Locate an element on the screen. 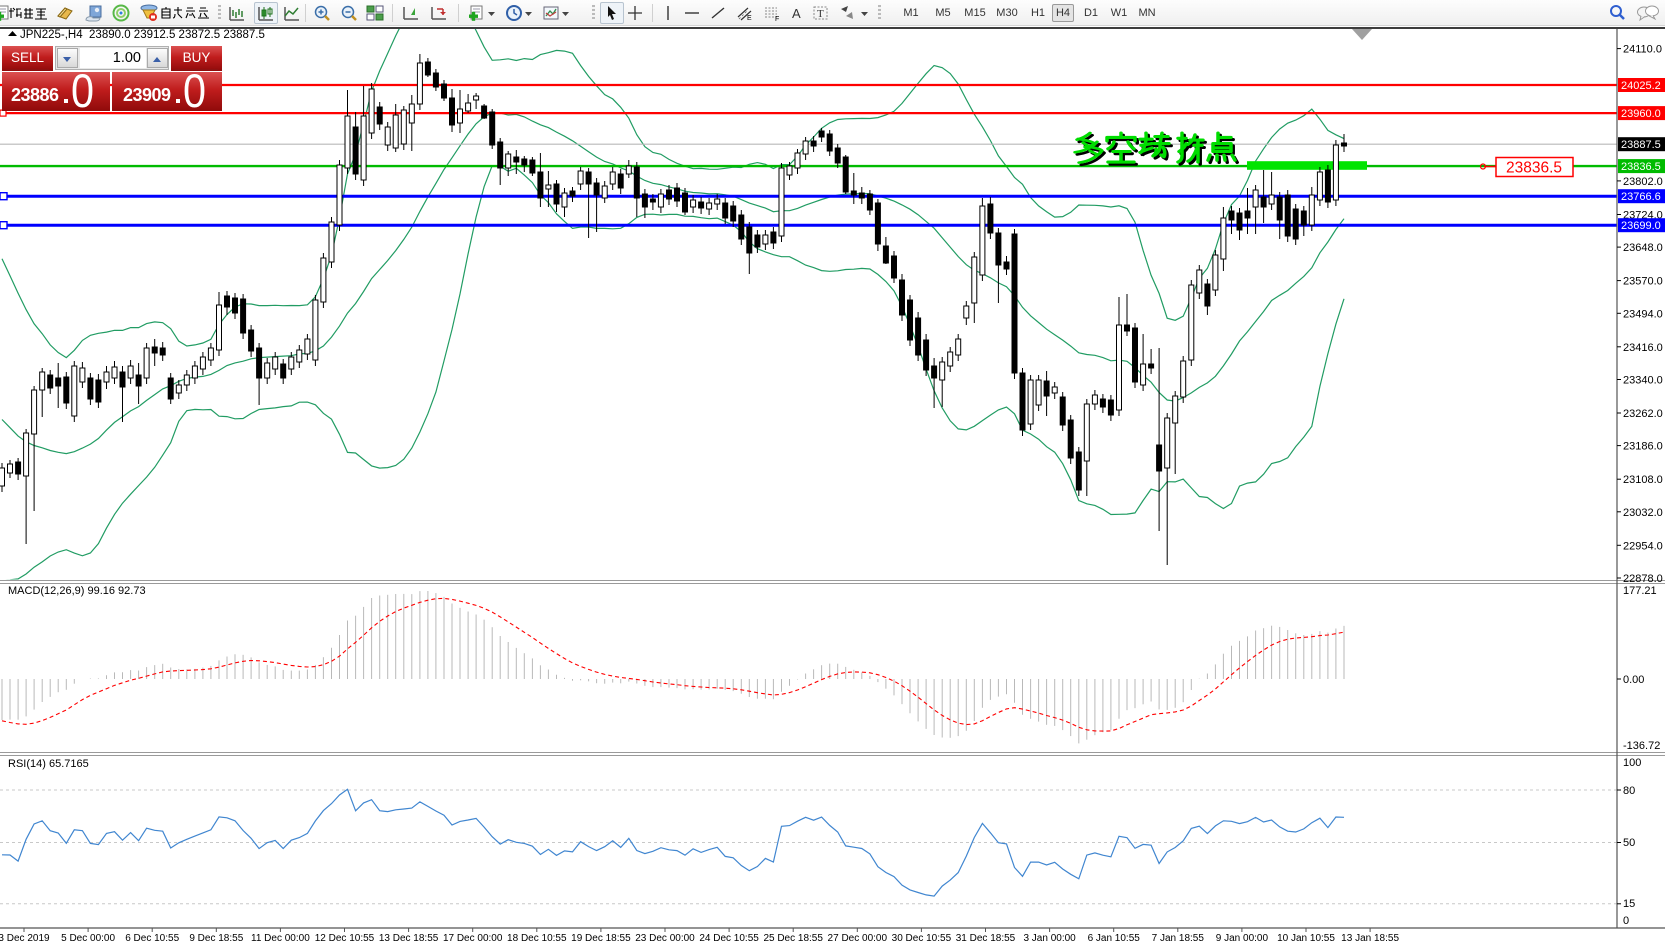  svg-text: 13 Dec 18:55 is located at coordinates (409, 938).